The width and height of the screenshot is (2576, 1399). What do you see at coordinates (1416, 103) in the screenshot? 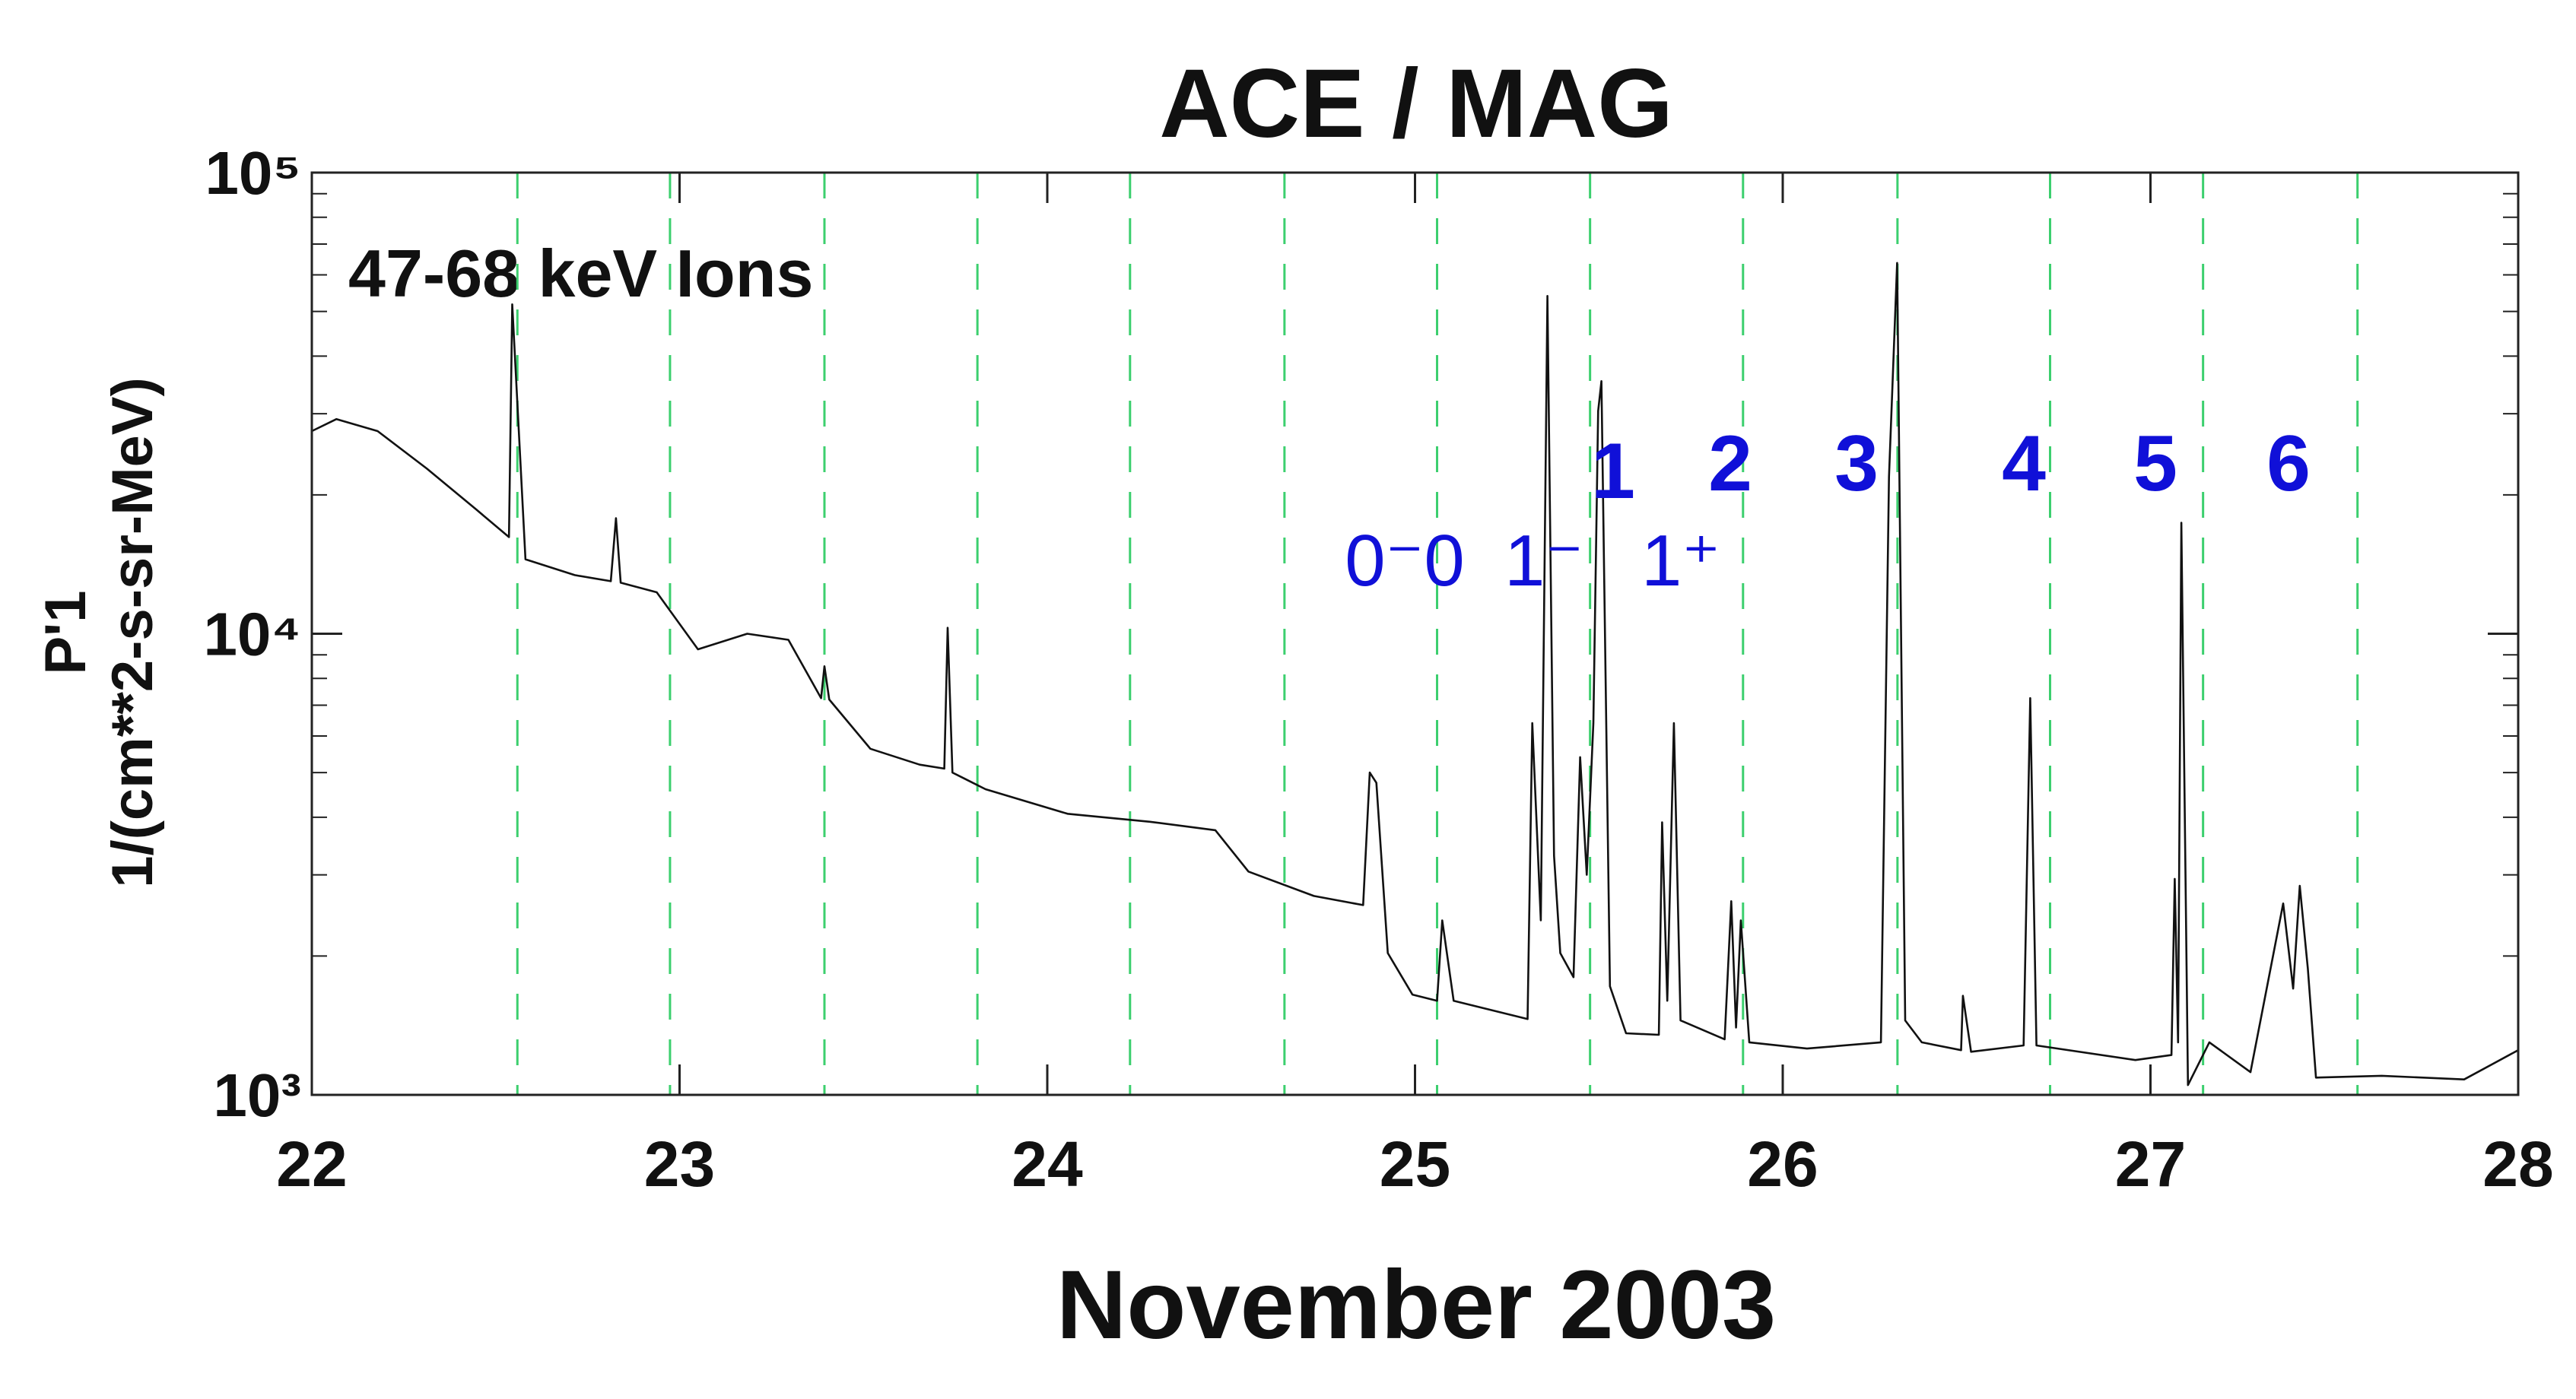
I see `chart-title: ACE / MAG` at bounding box center [1416, 103].